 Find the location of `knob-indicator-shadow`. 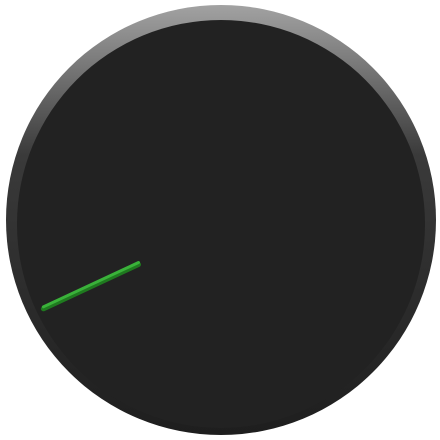

knob-indicator-shadow is located at coordinates (90, 287).